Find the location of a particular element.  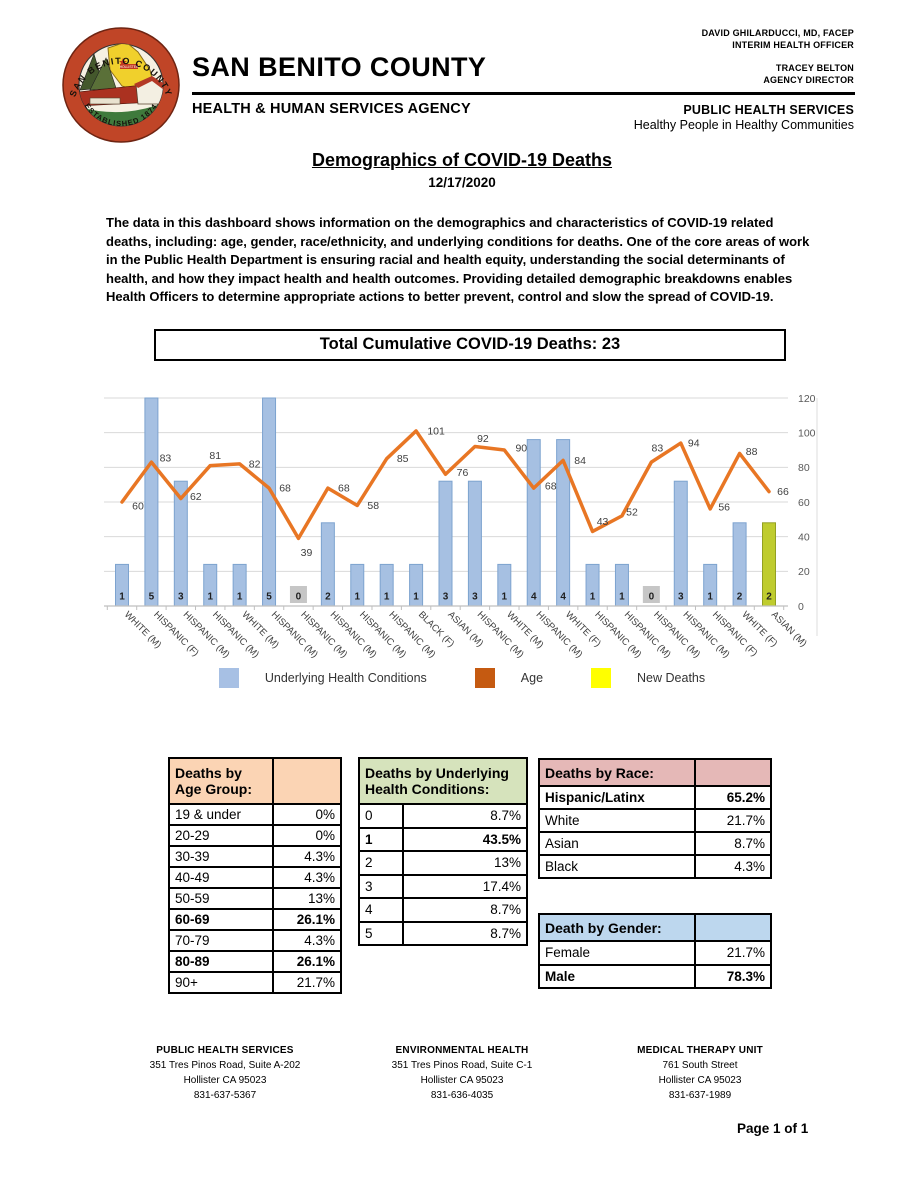

header-divider is located at coordinates (523, 93).